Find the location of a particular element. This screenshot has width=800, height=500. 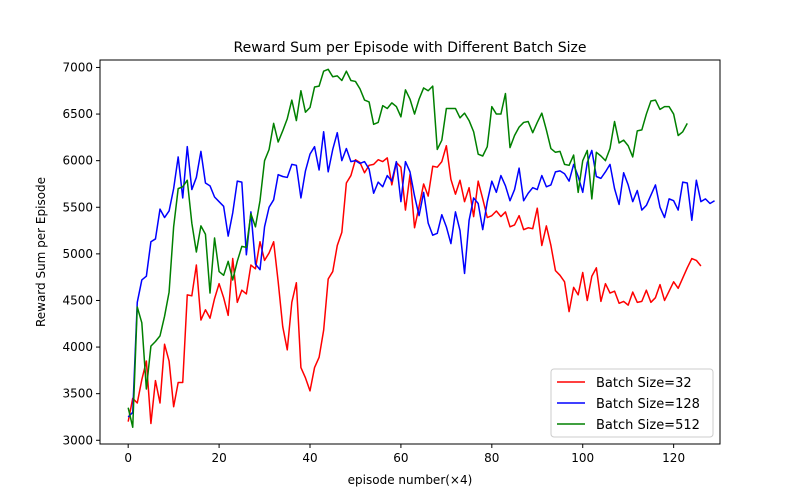

x-tick-label: 120 is located at coordinates (673, 458).